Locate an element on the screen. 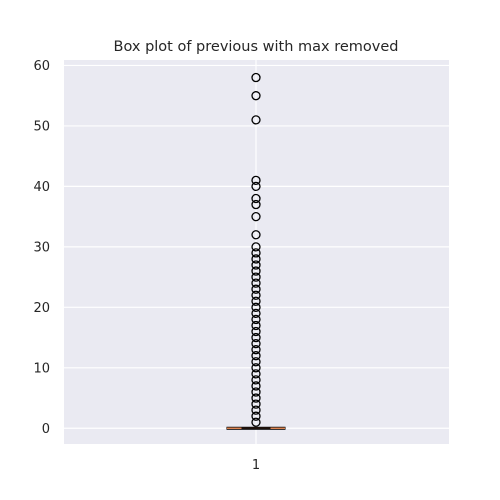 Image resolution: width=500 pixels, height=500 pixels. y-tick-label: 30 is located at coordinates (41, 247).